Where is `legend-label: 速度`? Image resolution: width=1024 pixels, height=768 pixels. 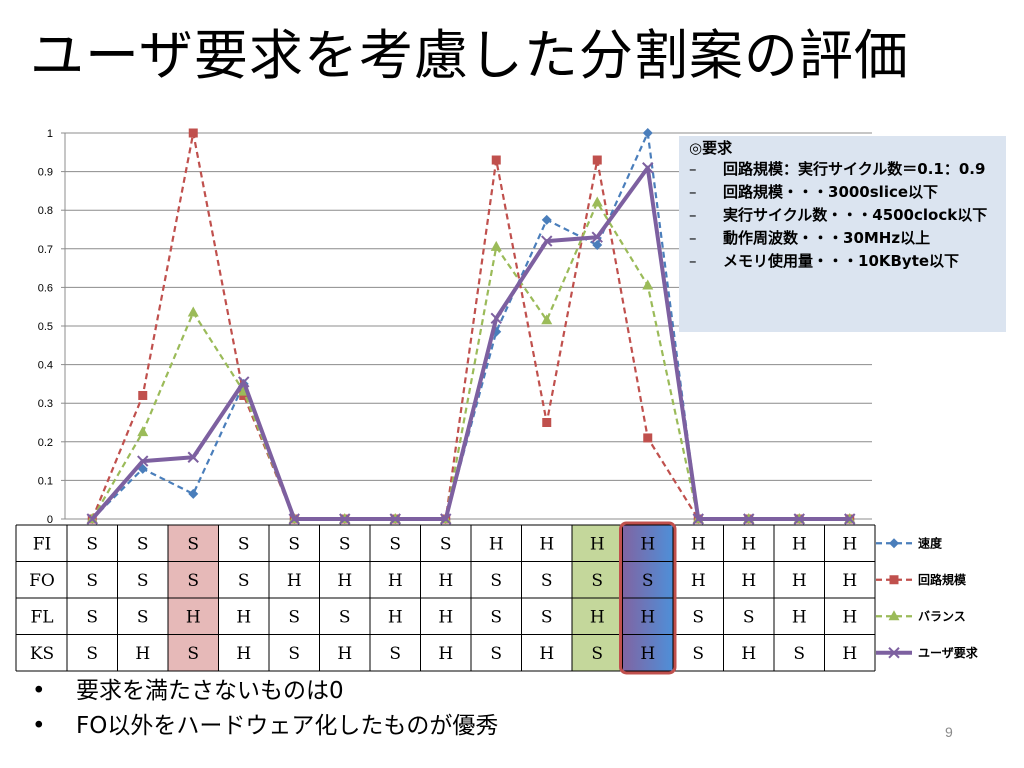
legend-label: 速度 is located at coordinates (930, 542).